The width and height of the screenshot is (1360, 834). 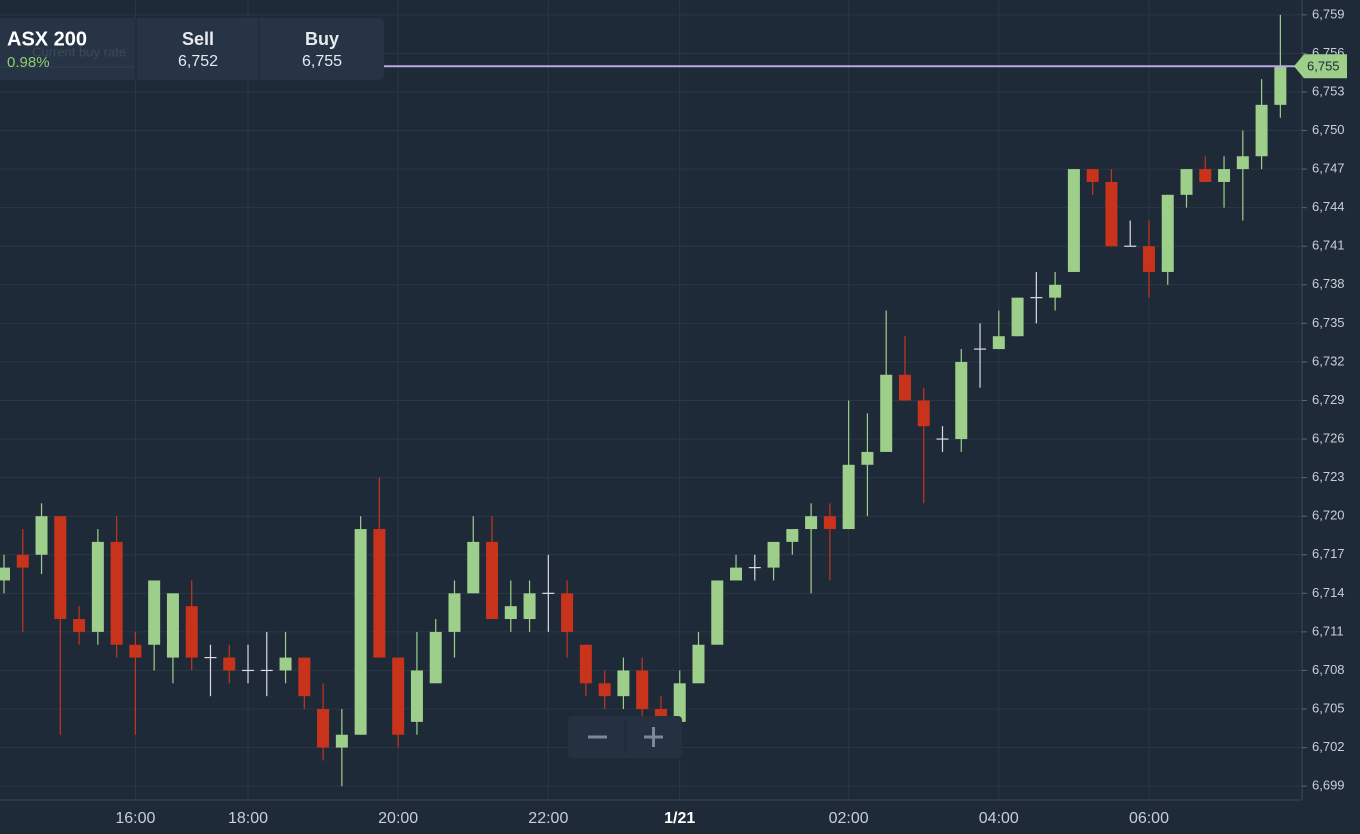 What do you see at coordinates (1328, 438) in the screenshot?
I see `y-tick-label: 6,726` at bounding box center [1328, 438].